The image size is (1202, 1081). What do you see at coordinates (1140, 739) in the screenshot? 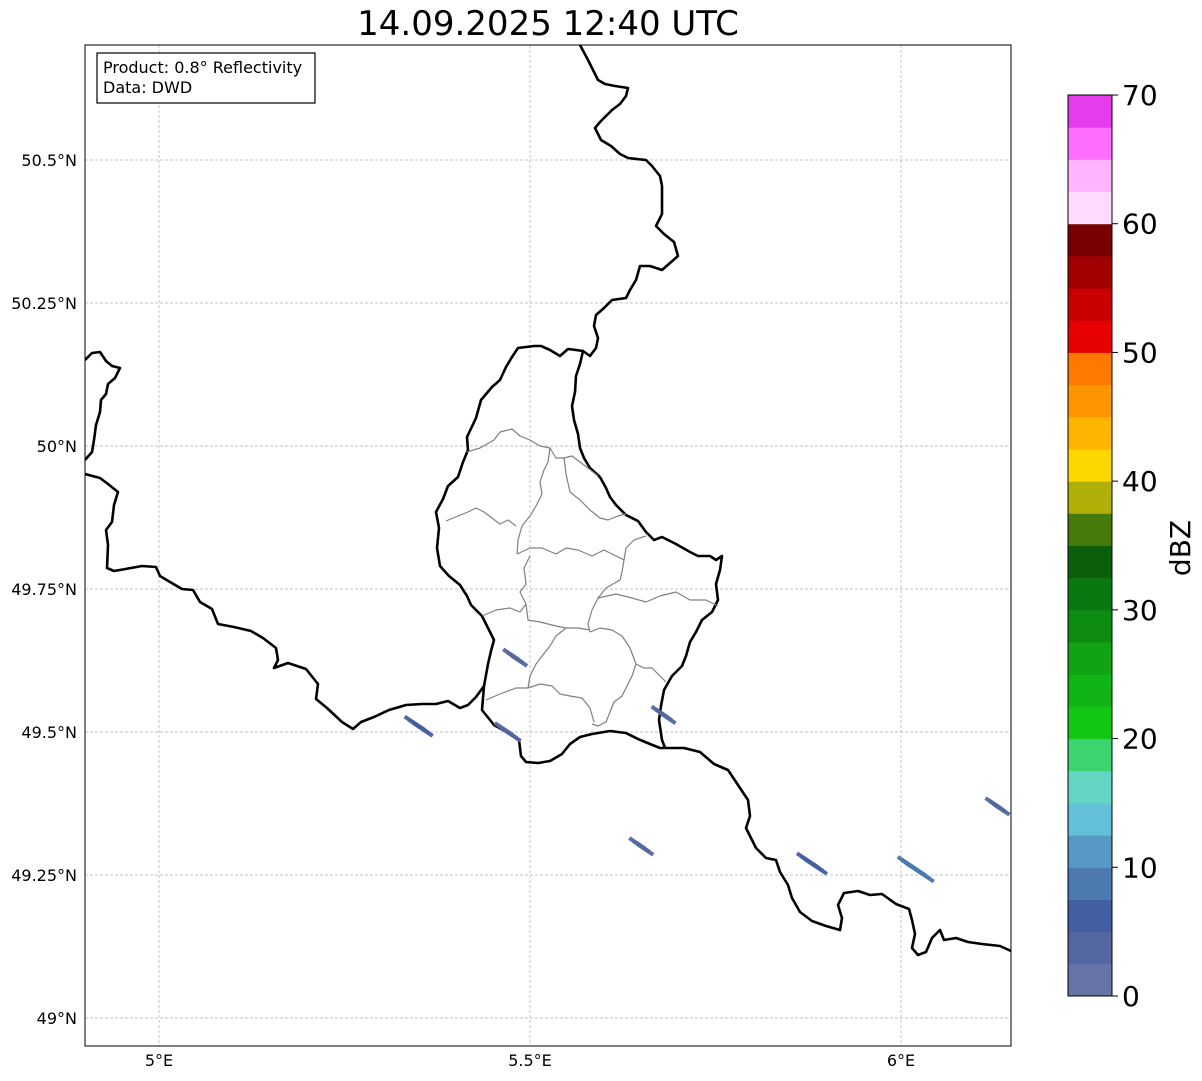
I see `colorbar-tick-label: 20` at bounding box center [1140, 739].